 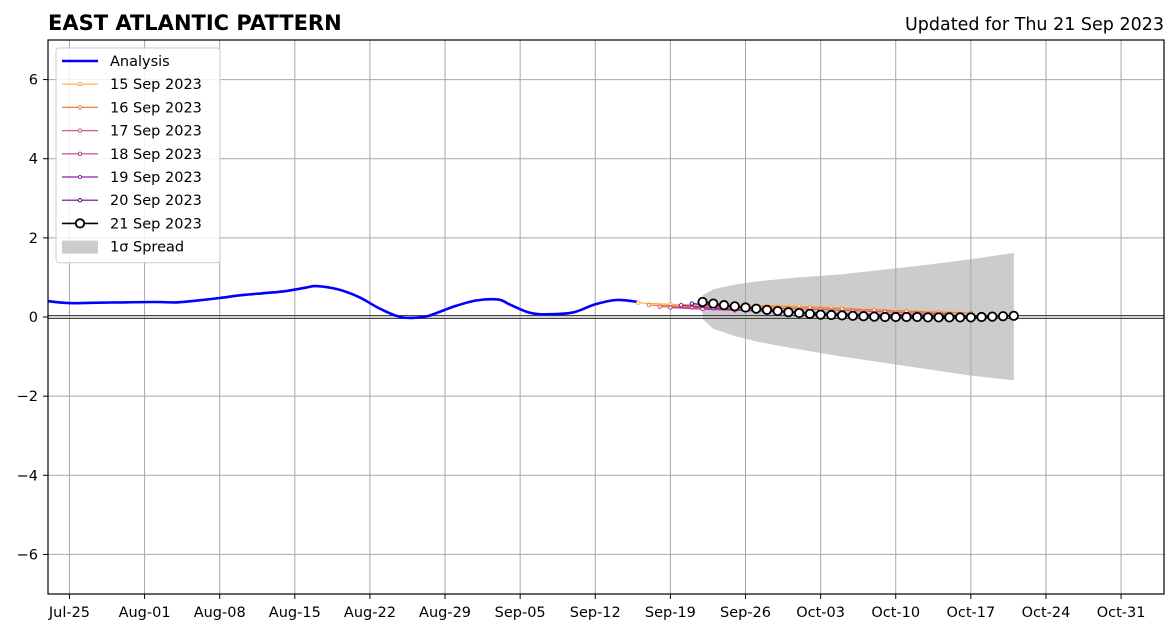 I want to click on legend-item: 15 Sep 2023, so click(x=132, y=85).